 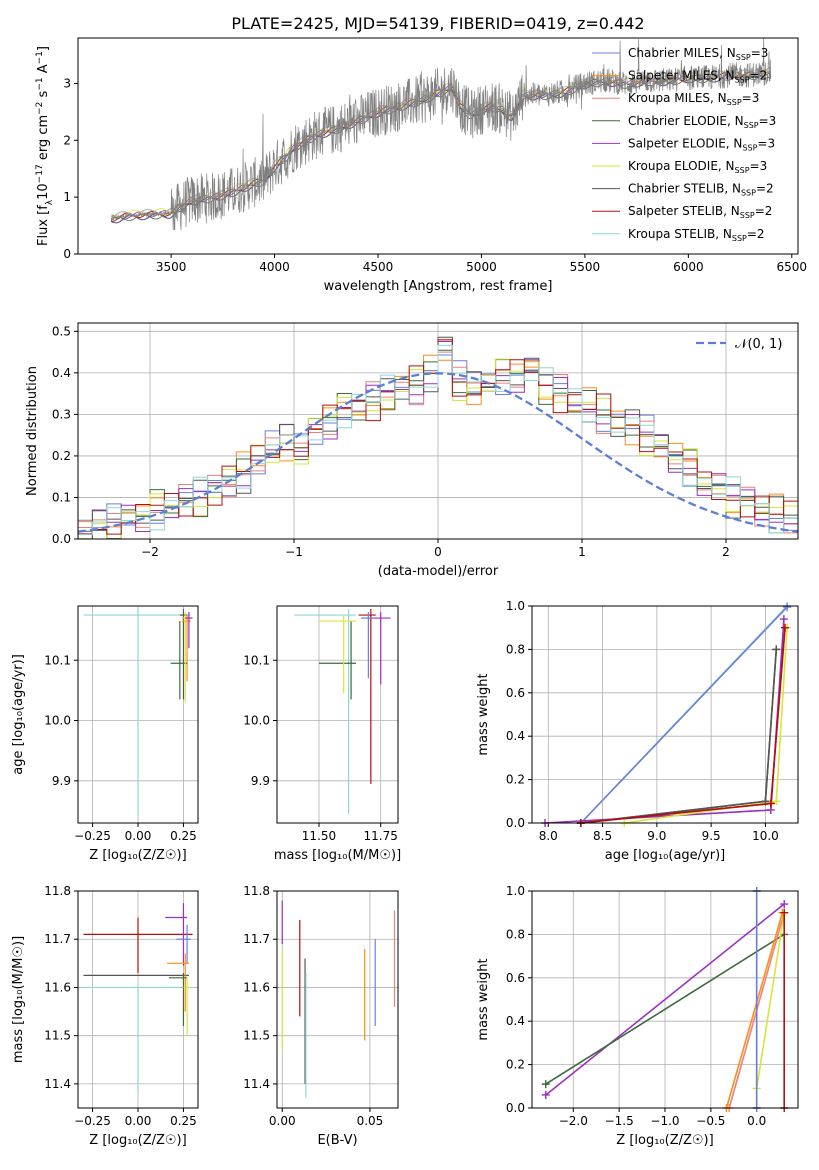 I want to click on legend-entry: Kroupa ELODIE, NSSP=3, so click(x=697, y=167).